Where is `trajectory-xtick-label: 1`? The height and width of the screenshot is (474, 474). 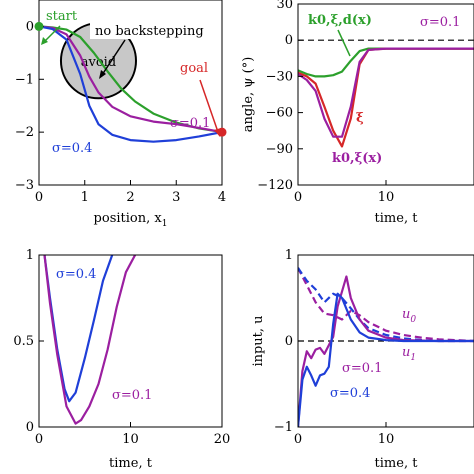 trajectory-xtick-label: 1 is located at coordinates (85, 197).